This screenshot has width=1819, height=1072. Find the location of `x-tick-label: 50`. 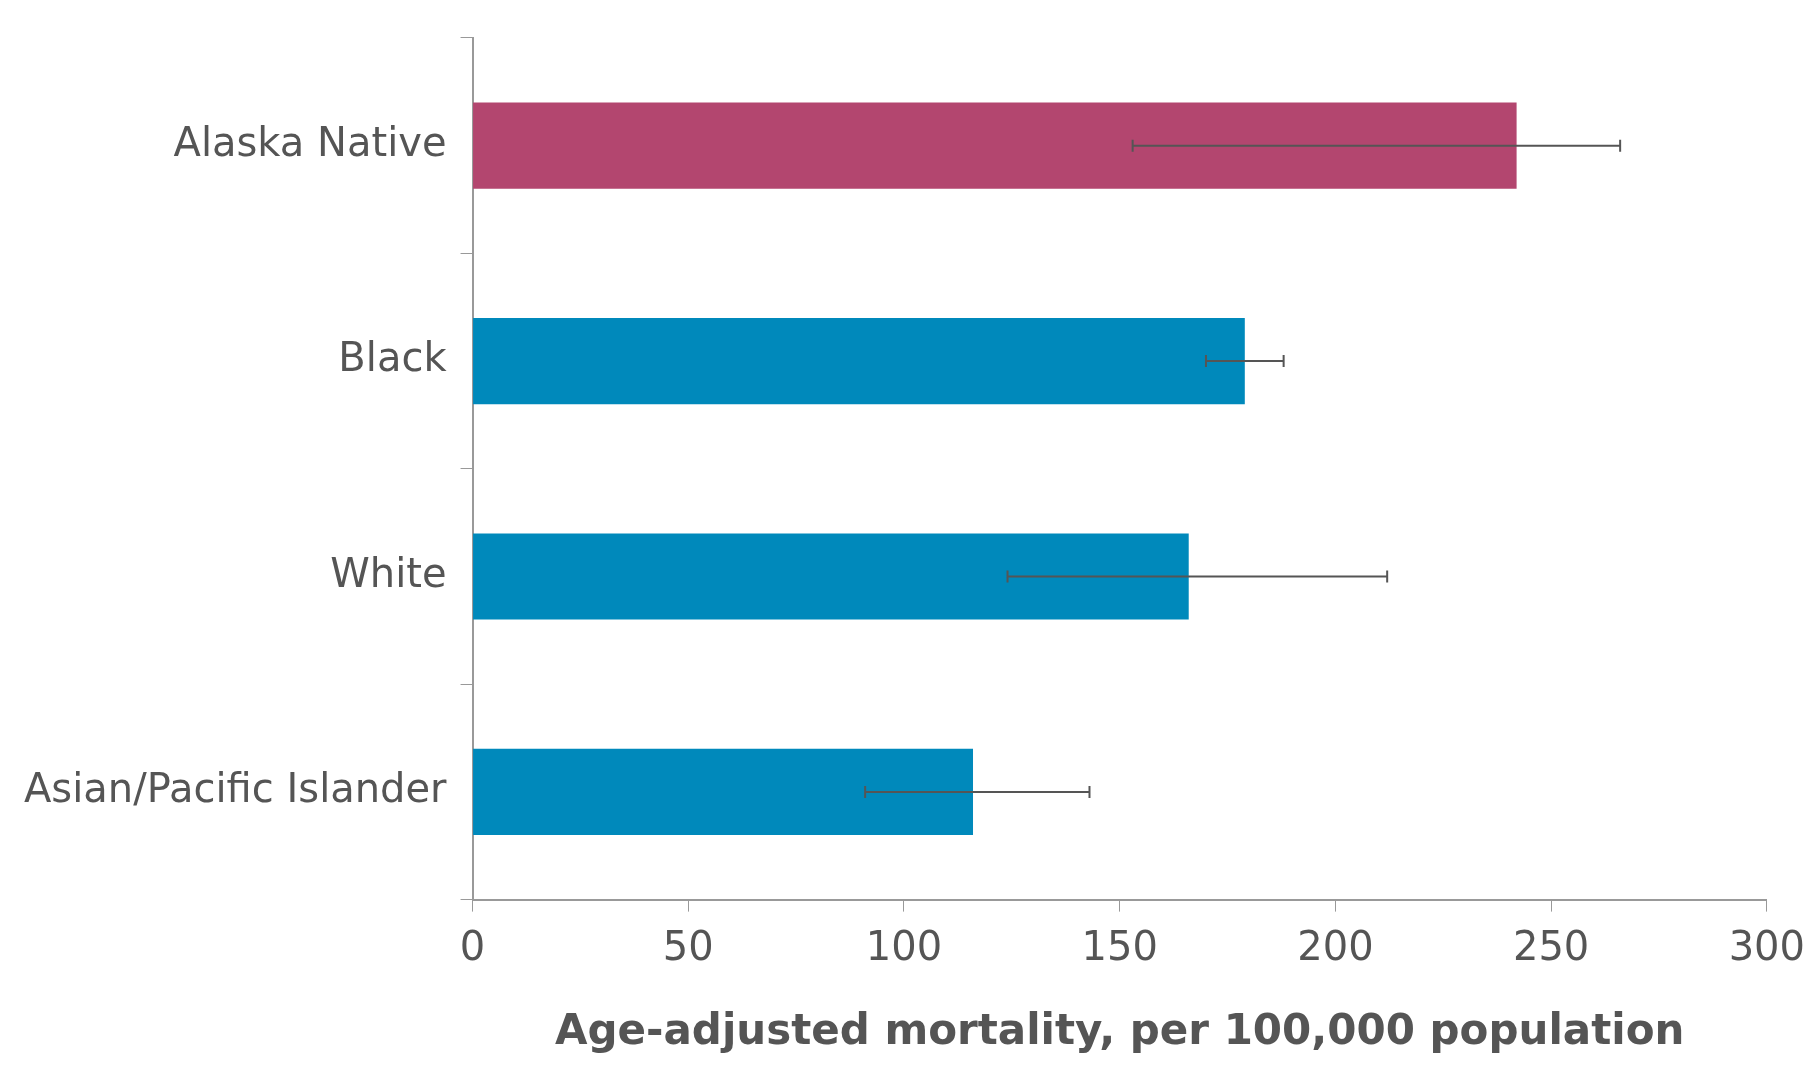

x-tick-label: 50 is located at coordinates (688, 945).